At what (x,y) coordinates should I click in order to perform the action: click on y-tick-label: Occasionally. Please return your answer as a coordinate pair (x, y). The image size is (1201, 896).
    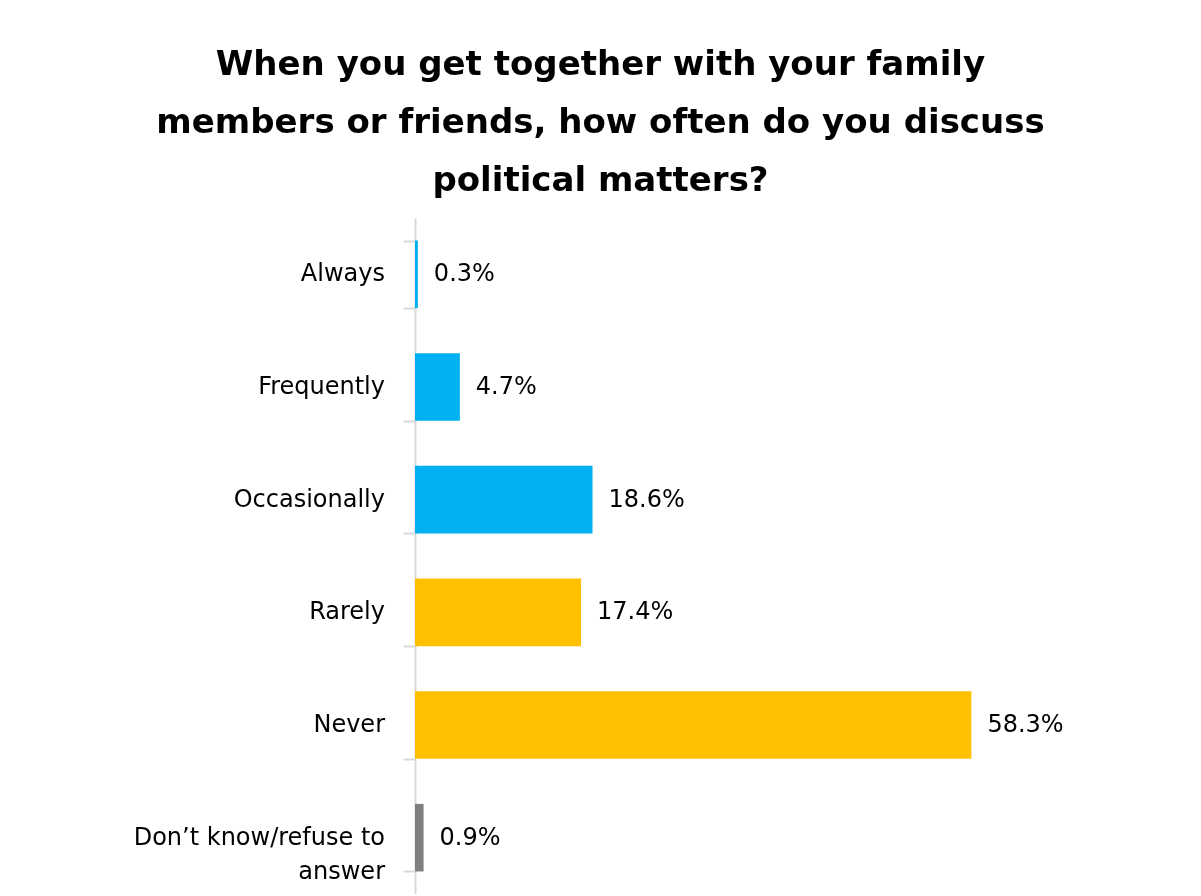
    Looking at the image, I should click on (309, 498).